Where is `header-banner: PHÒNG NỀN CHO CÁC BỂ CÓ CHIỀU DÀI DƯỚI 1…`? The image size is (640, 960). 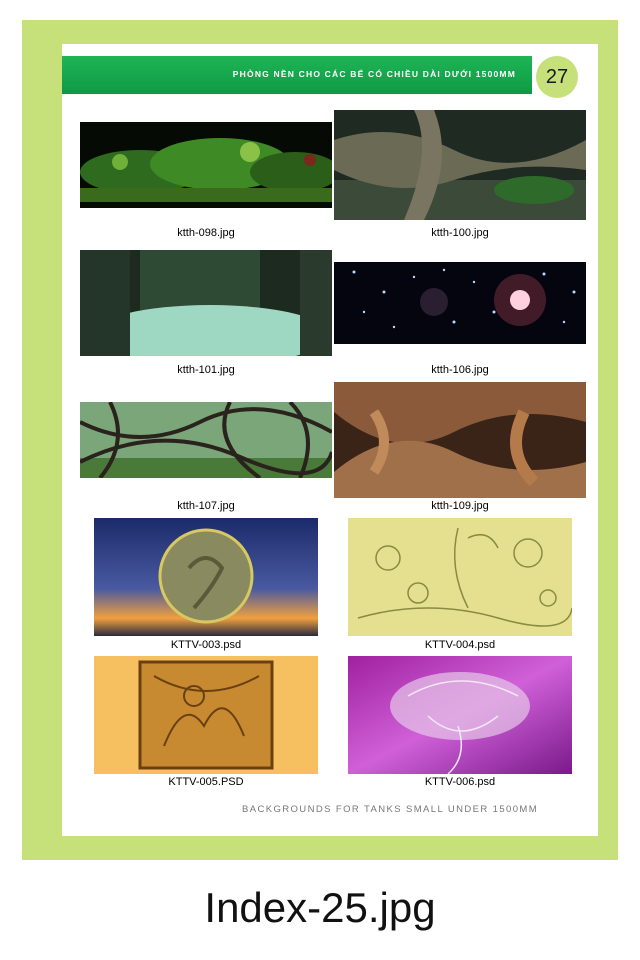 header-banner: PHÒNG NỀN CHO CÁC BỂ CÓ CHIỀU DÀI DƯỚI 1… is located at coordinates (297, 75).